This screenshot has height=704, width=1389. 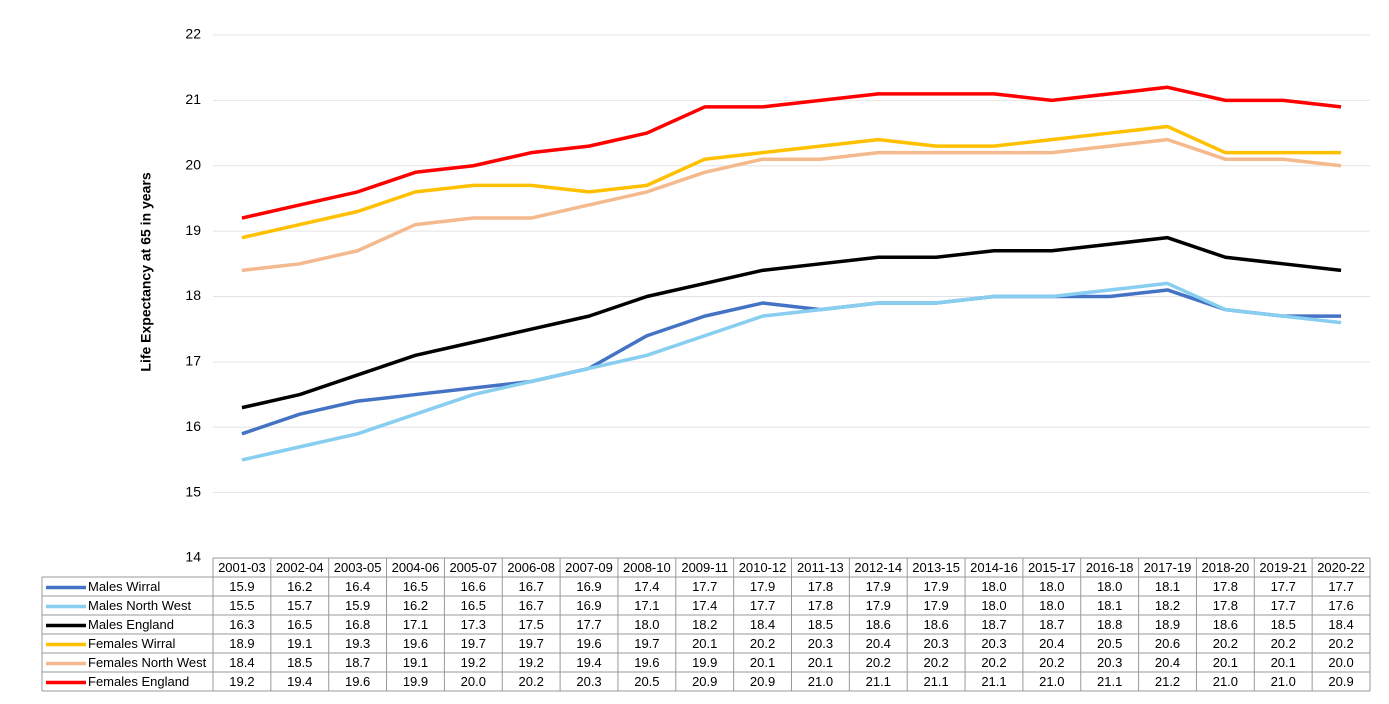 What do you see at coordinates (147, 662) in the screenshot?
I see `legend-label: Females North West` at bounding box center [147, 662].